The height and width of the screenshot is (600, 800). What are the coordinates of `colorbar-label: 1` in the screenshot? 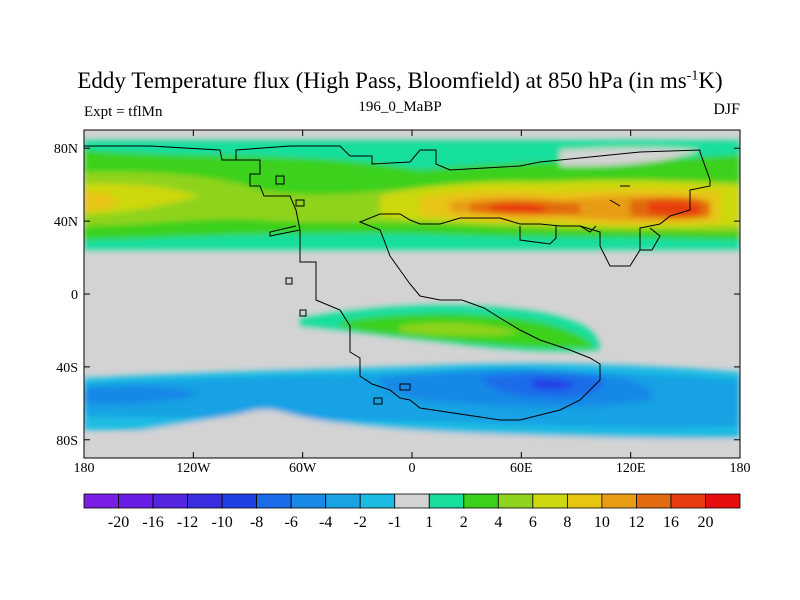 It's located at (429, 522).